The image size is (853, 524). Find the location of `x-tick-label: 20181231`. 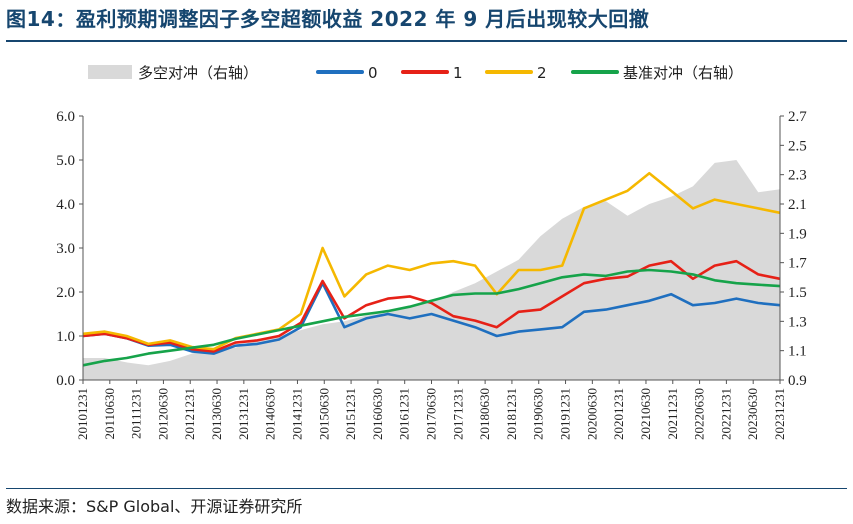

x-tick-label: 20181231 is located at coordinates (511, 414).